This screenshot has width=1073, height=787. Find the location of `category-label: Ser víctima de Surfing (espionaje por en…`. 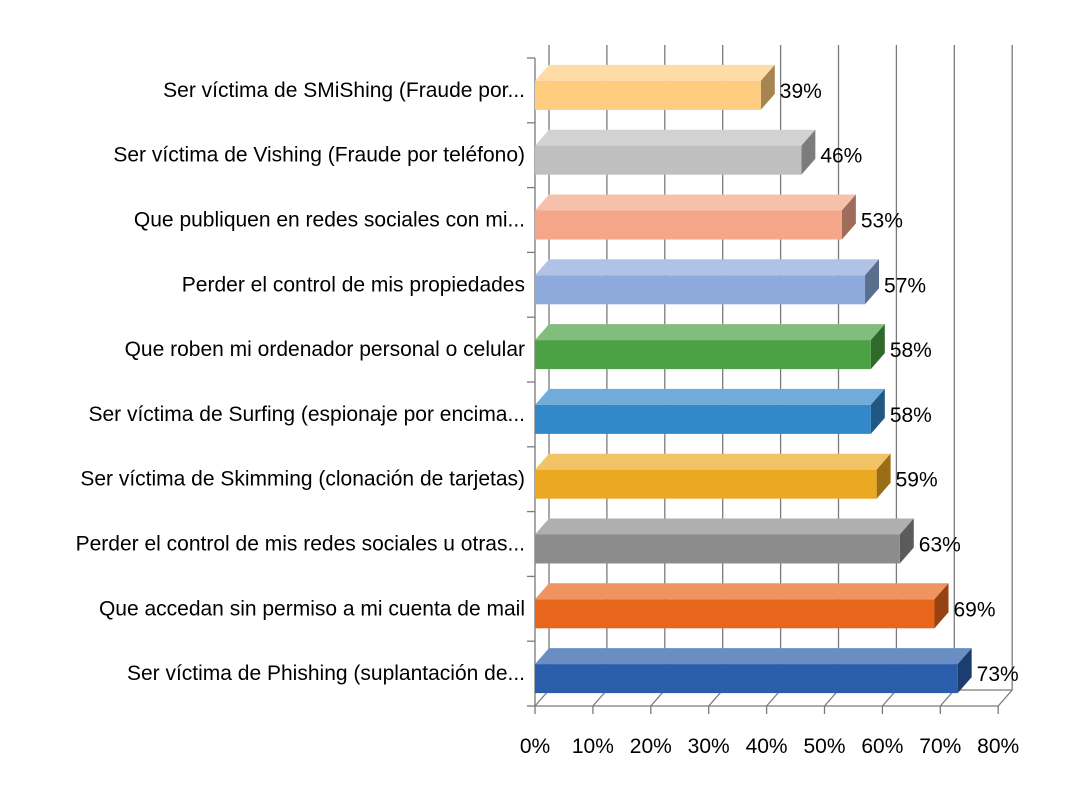

category-label: Ser víctima de Surfing (espionaje por en… is located at coordinates (306, 414).